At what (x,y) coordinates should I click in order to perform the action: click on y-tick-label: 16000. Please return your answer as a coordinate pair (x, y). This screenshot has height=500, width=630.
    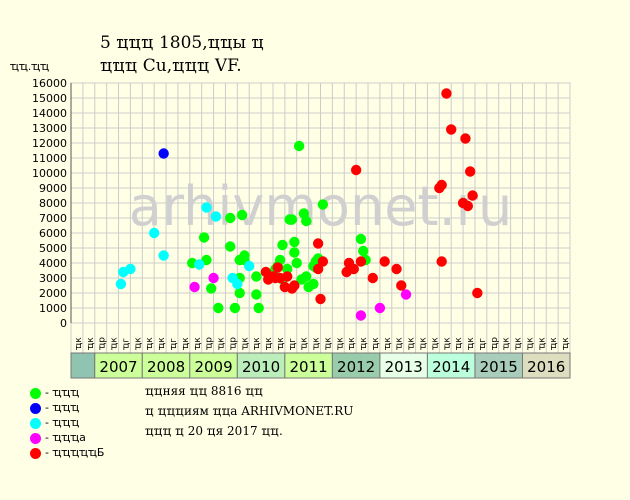
    Looking at the image, I should click on (49, 83).